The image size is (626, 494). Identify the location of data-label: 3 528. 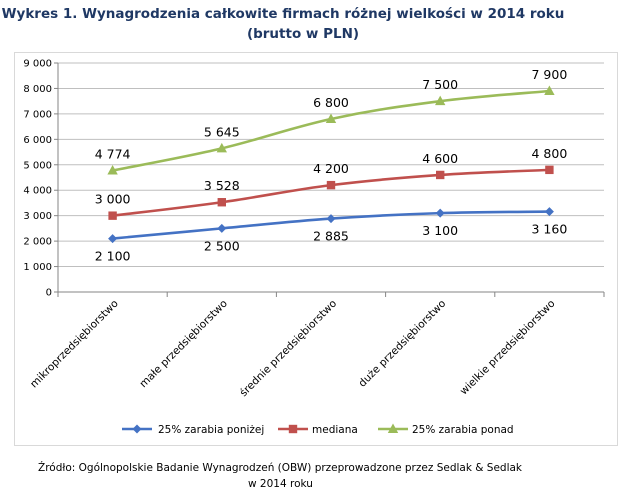
(222, 185).